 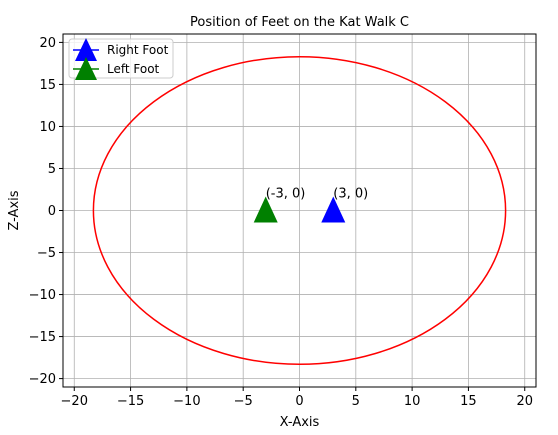 What do you see at coordinates (42, 337) in the screenshot?
I see `y-tick-label: −15` at bounding box center [42, 337].